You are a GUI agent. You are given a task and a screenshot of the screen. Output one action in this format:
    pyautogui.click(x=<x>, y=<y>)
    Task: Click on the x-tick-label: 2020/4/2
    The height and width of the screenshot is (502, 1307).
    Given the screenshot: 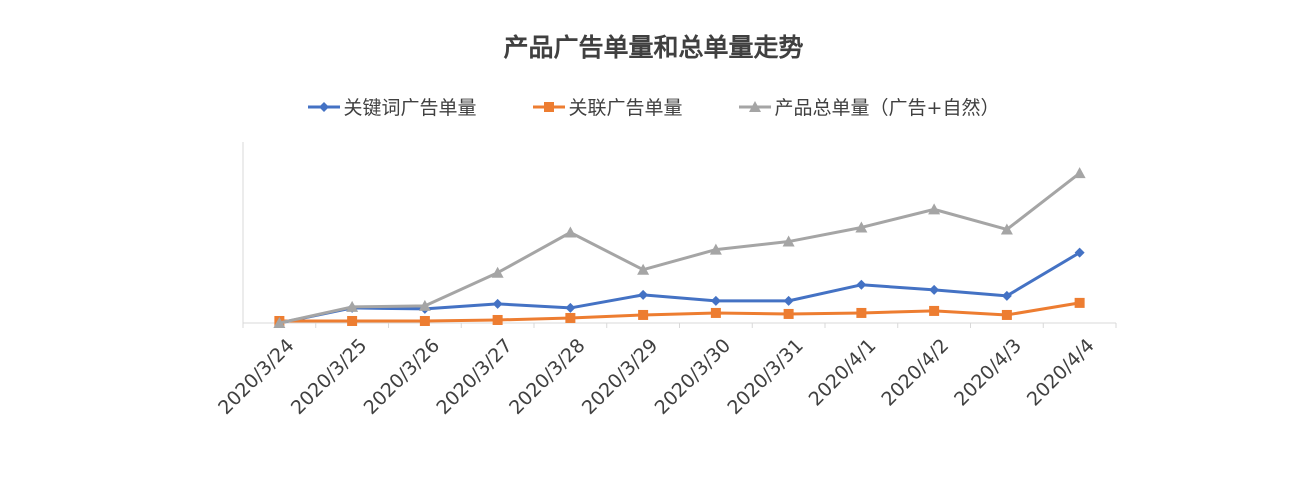 What is the action you would take?
    pyautogui.click(x=915, y=373)
    